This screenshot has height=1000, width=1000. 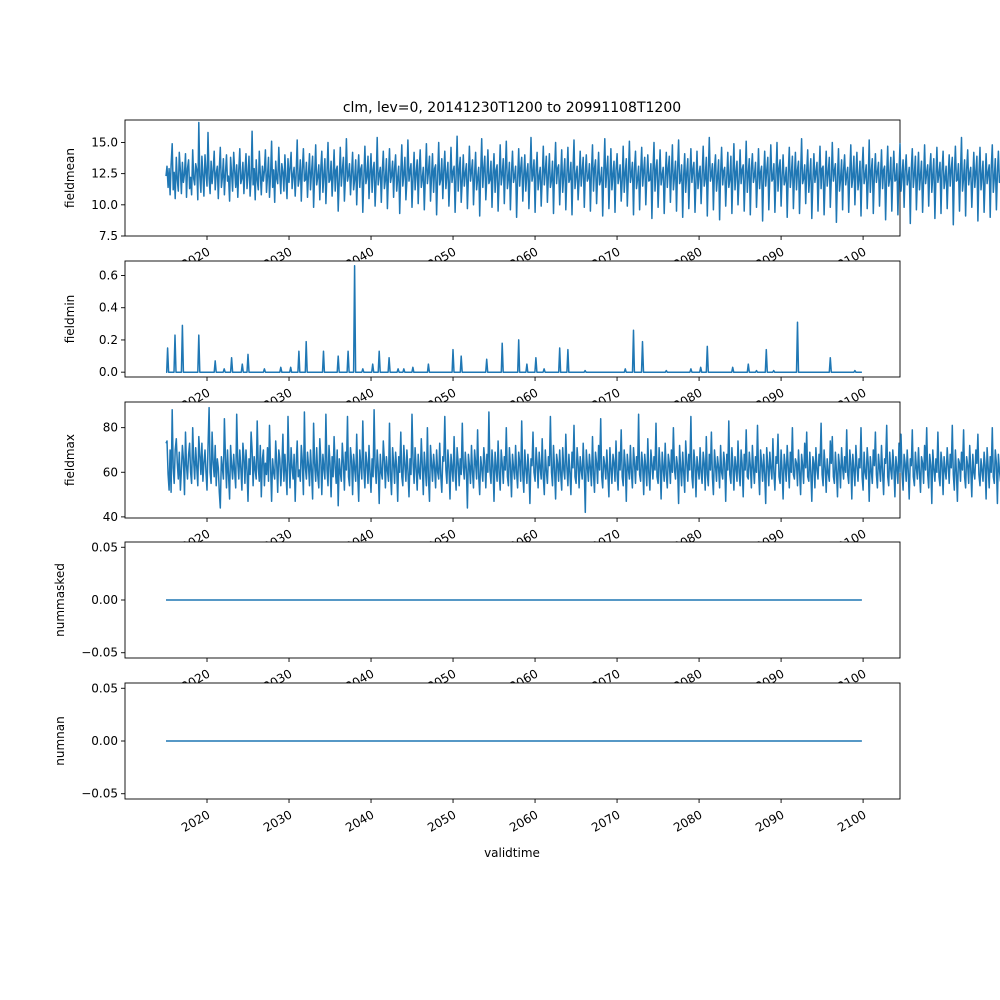 I want to click on plot-frame-fieldmin, so click(x=512, y=319).